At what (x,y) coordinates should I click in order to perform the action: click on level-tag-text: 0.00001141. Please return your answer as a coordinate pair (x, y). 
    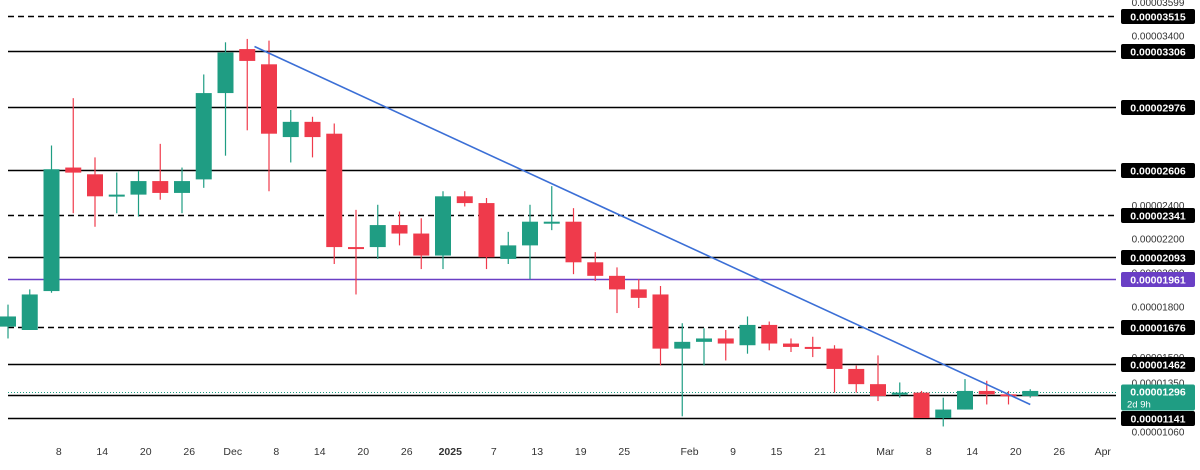
    Looking at the image, I should click on (1158, 420).